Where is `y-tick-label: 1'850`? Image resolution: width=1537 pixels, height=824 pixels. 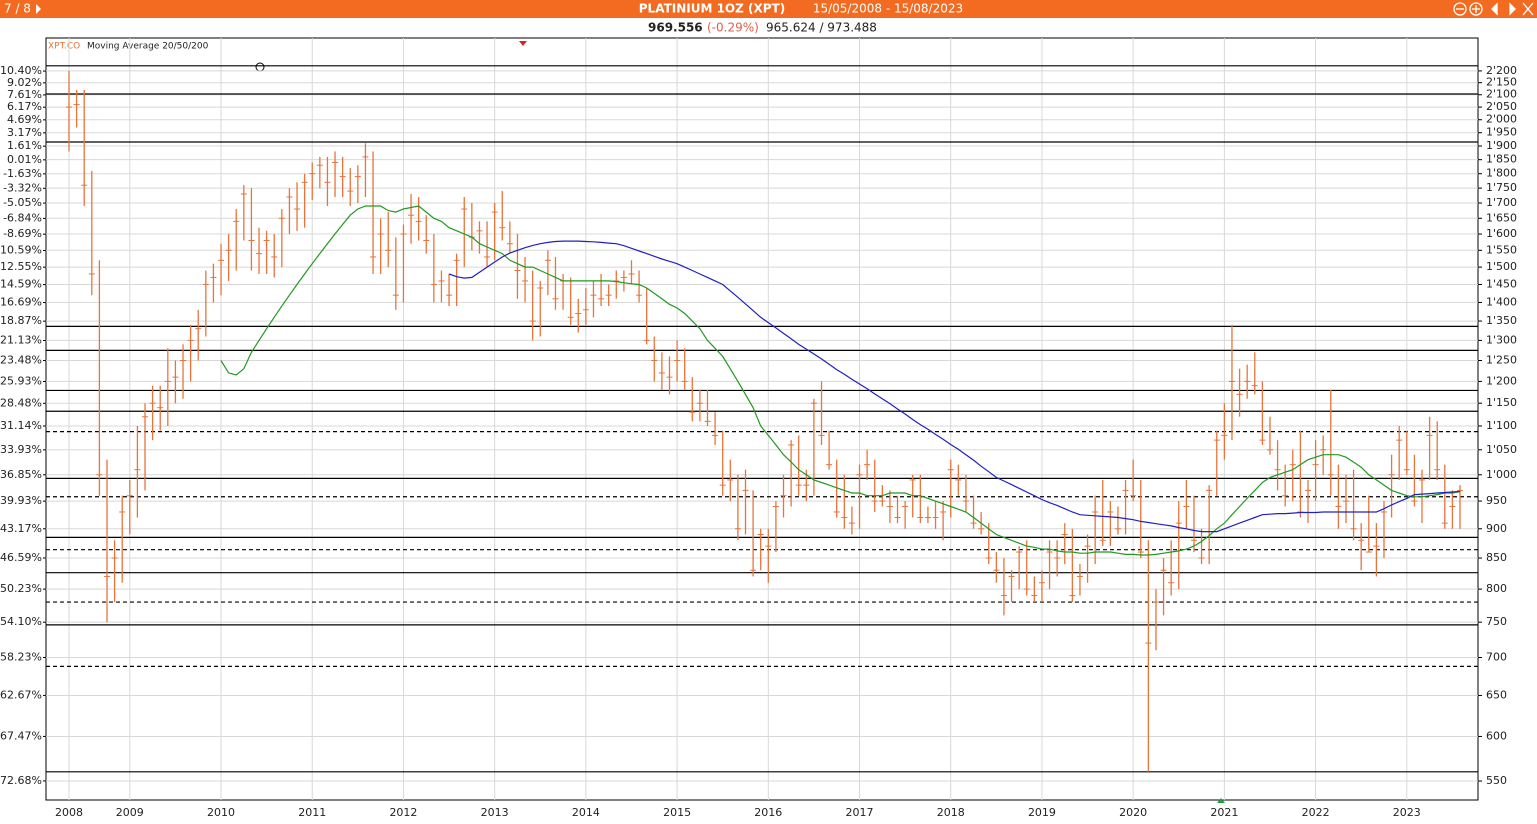 y-tick-label: 1'850 is located at coordinates (1501, 159).